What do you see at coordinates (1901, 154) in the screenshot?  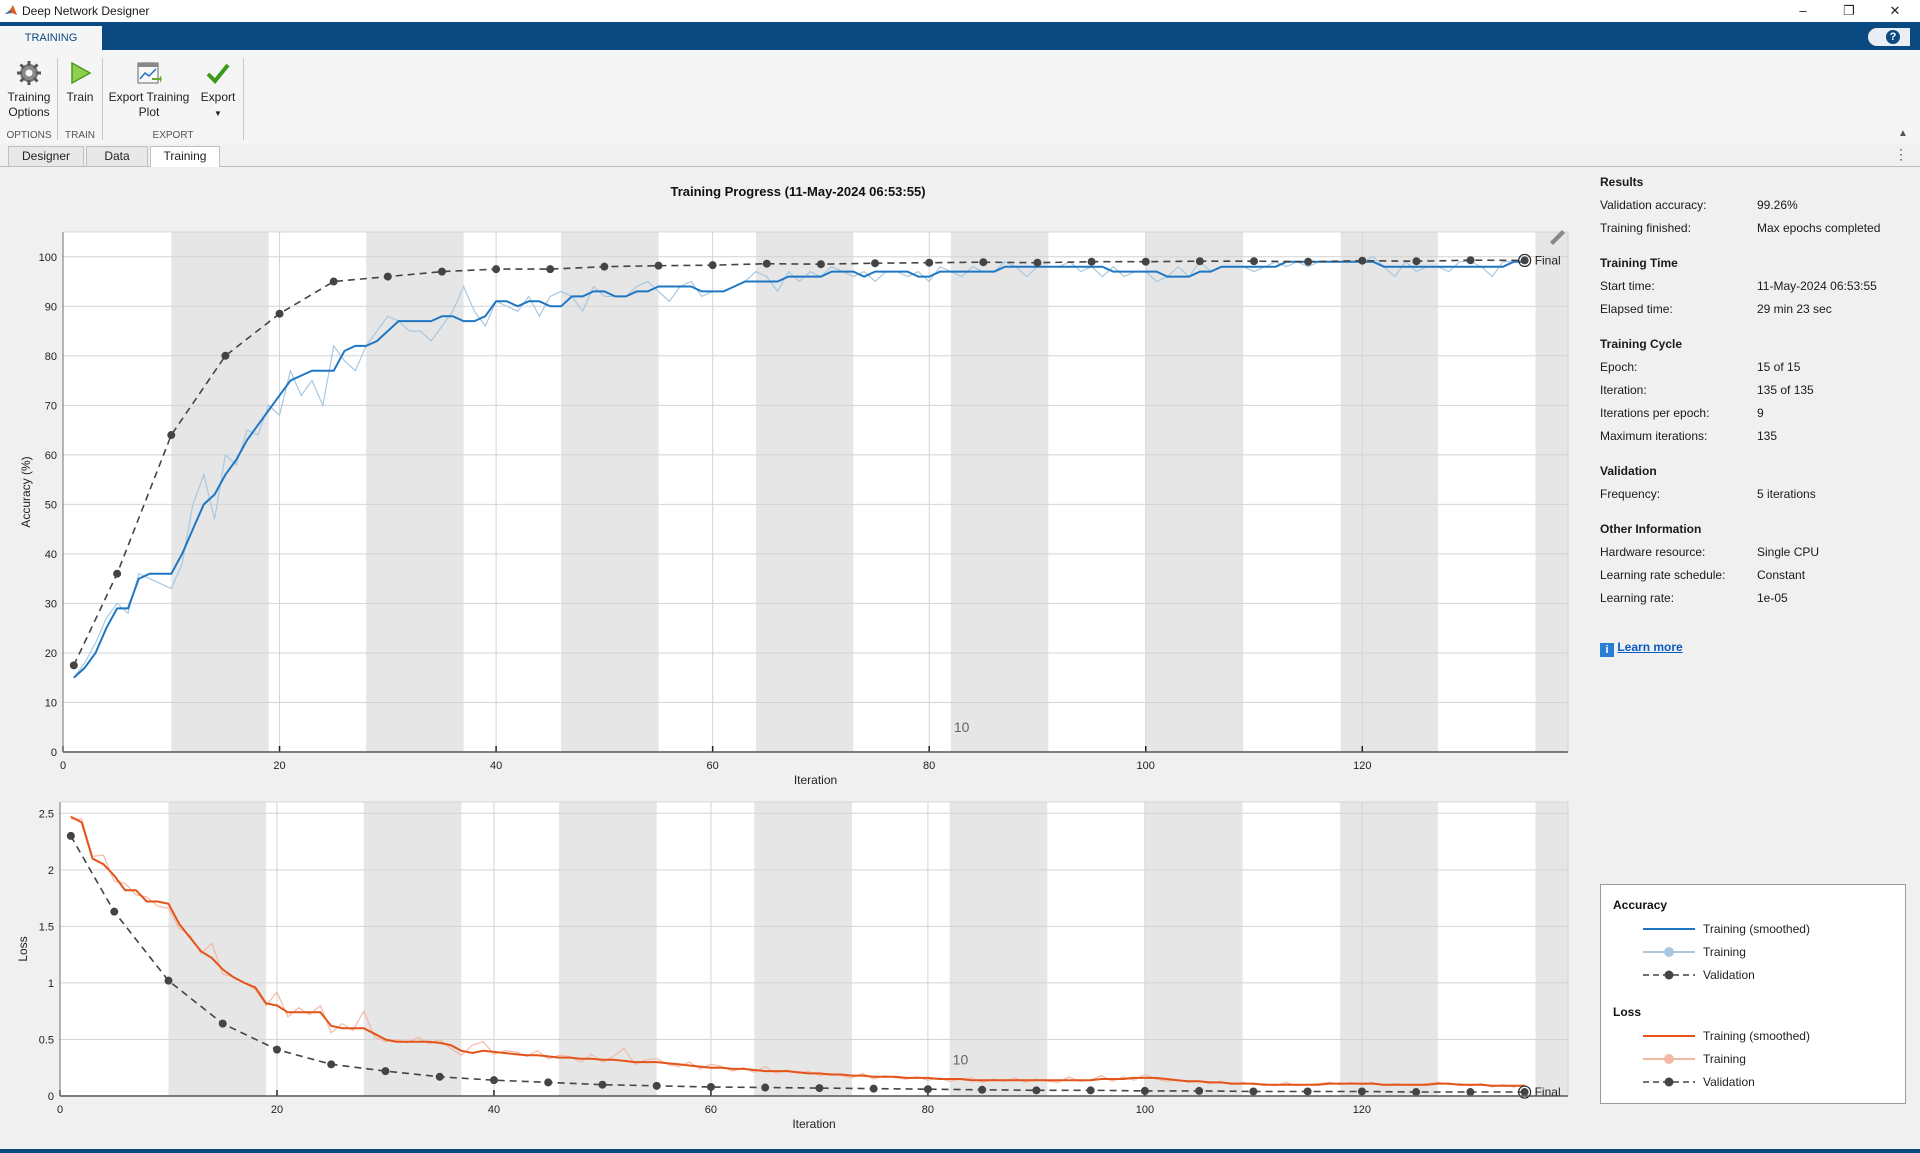 I see `more-options-icon: ⋮` at bounding box center [1901, 154].